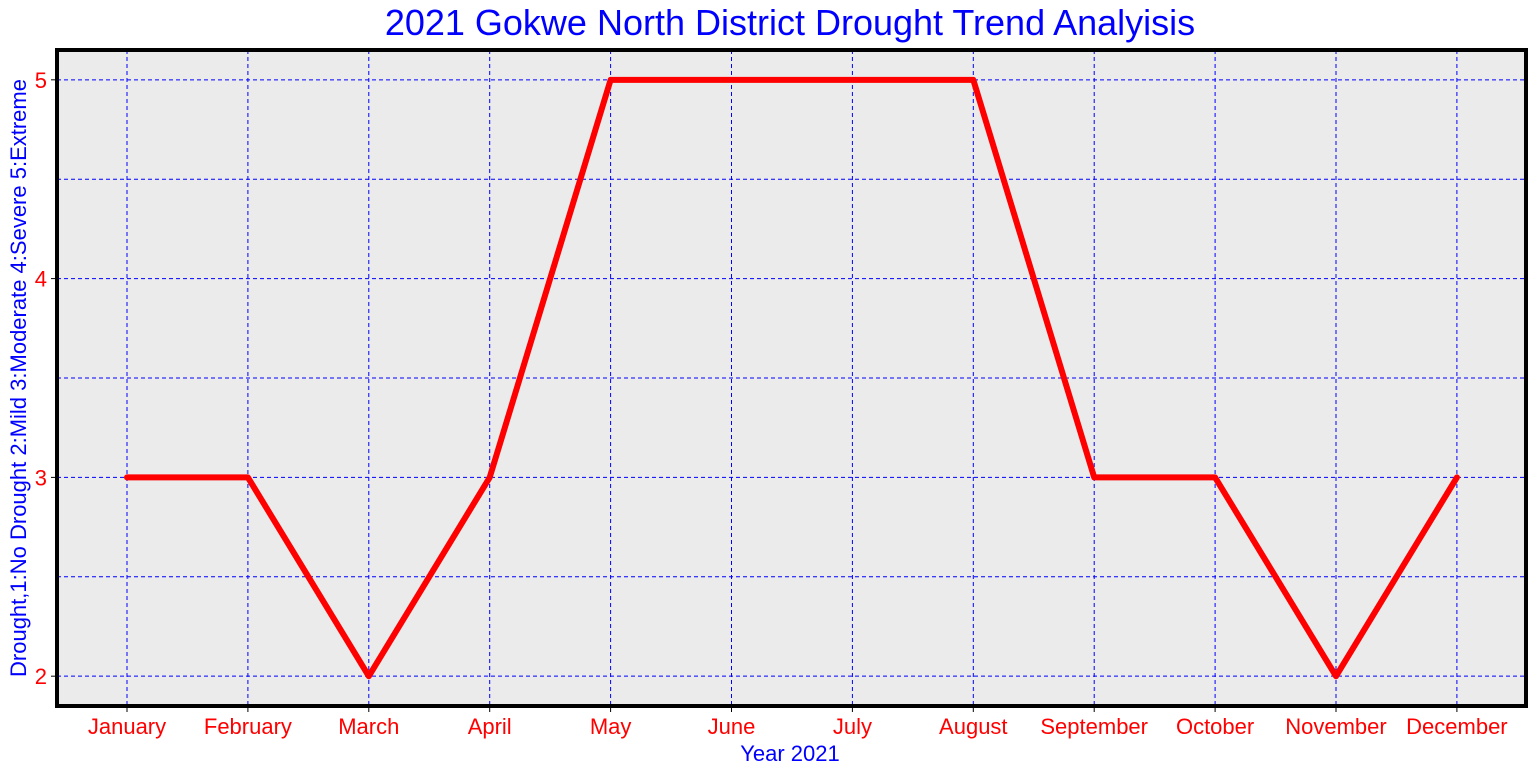 This screenshot has height=773, width=1536. I want to click on x-tick-label: April, so click(490, 726).